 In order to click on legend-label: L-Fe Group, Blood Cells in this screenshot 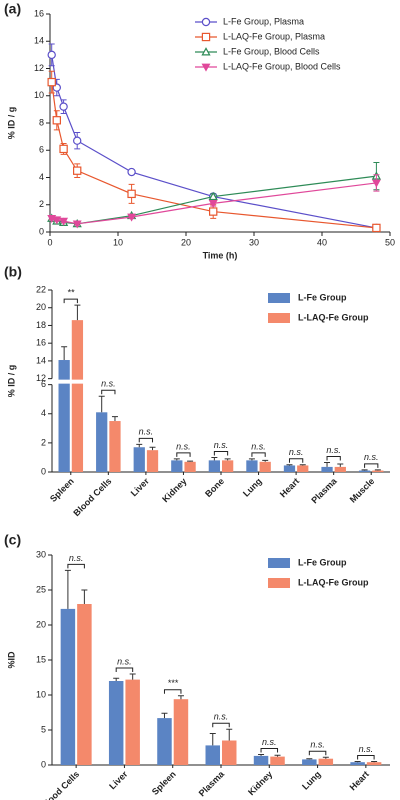, I will do `click(271, 51)`.